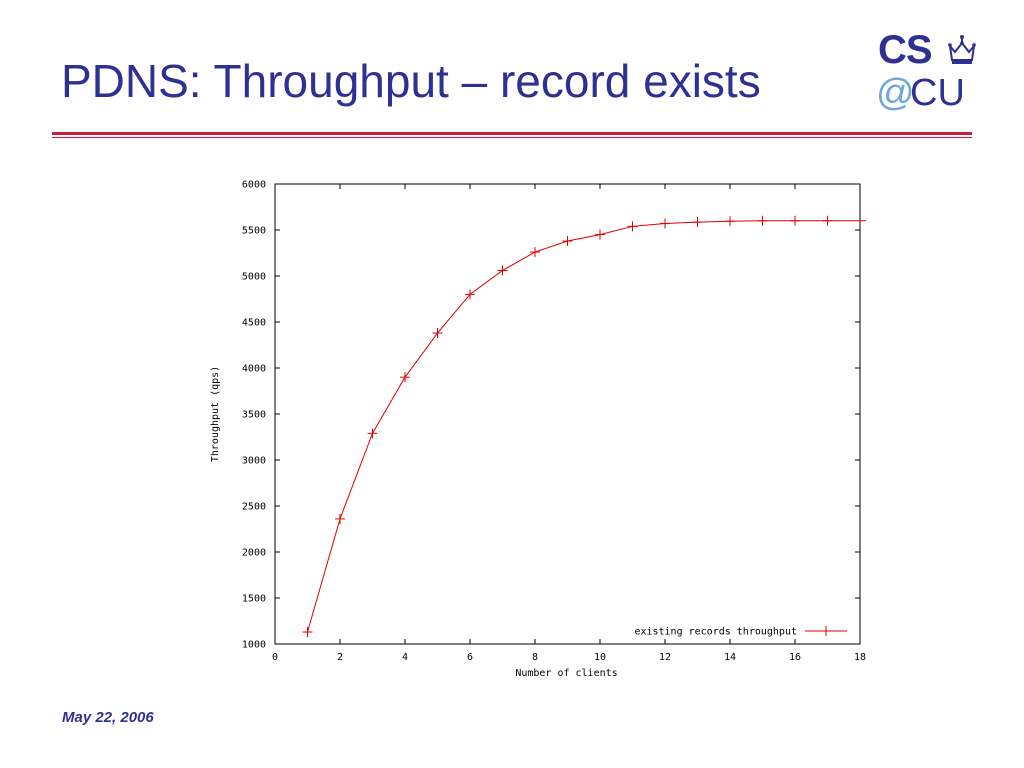 The image size is (1024, 768). I want to click on title-rule, so click(512, 133).